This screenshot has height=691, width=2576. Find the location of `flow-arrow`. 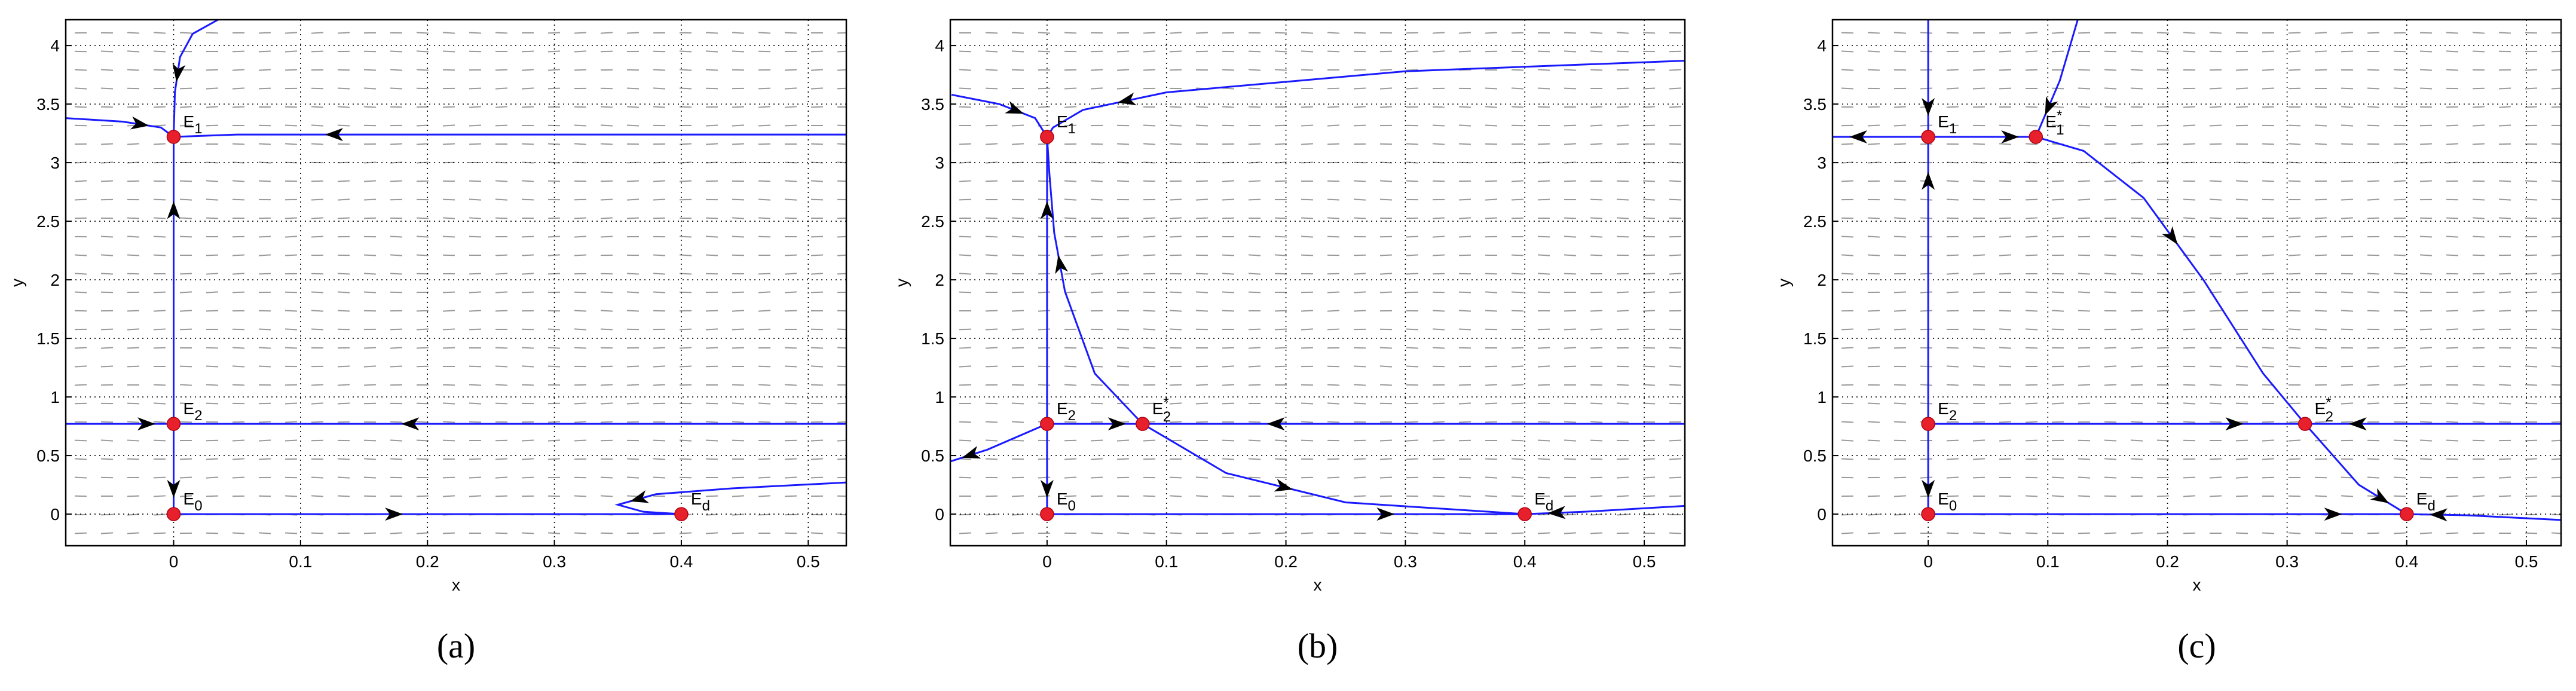

flow-arrow is located at coordinates (2170, 235).